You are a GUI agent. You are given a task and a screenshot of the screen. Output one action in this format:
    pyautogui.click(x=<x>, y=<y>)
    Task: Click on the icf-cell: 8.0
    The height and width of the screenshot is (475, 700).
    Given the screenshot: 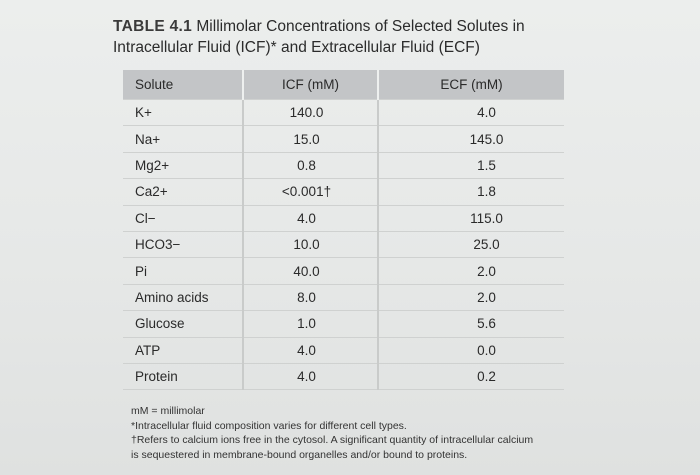 What is the action you would take?
    pyautogui.click(x=311, y=297)
    